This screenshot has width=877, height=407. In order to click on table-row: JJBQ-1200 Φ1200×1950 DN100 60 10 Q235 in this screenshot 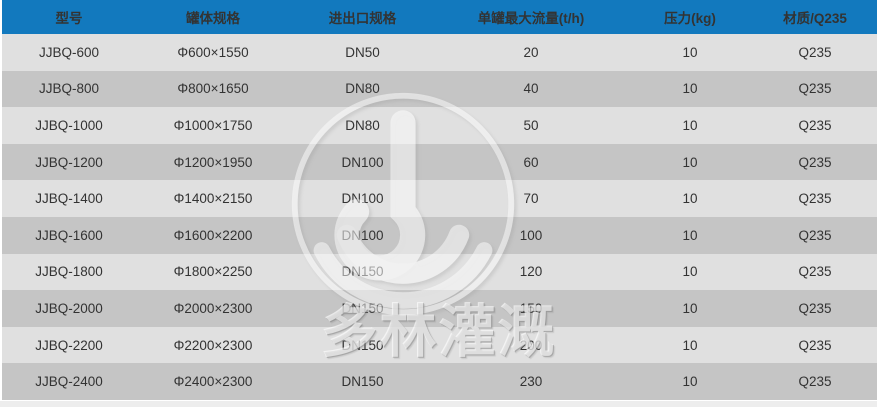, I will do `click(438, 162)`.